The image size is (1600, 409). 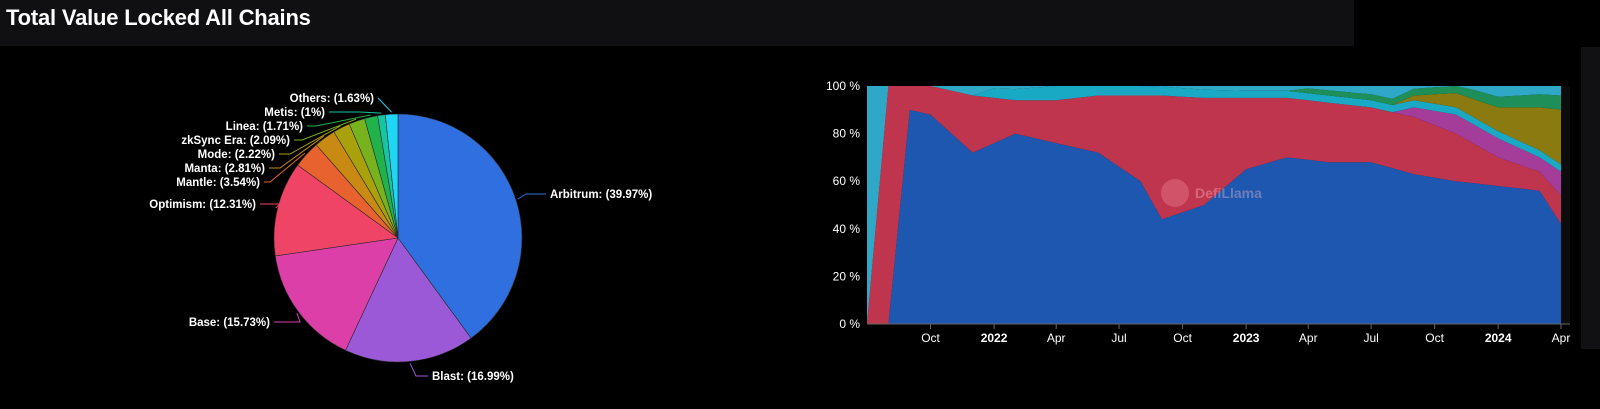 What do you see at coordinates (158, 17) in the screenshot?
I see `page-title: Total Value Locked All Chains` at bounding box center [158, 17].